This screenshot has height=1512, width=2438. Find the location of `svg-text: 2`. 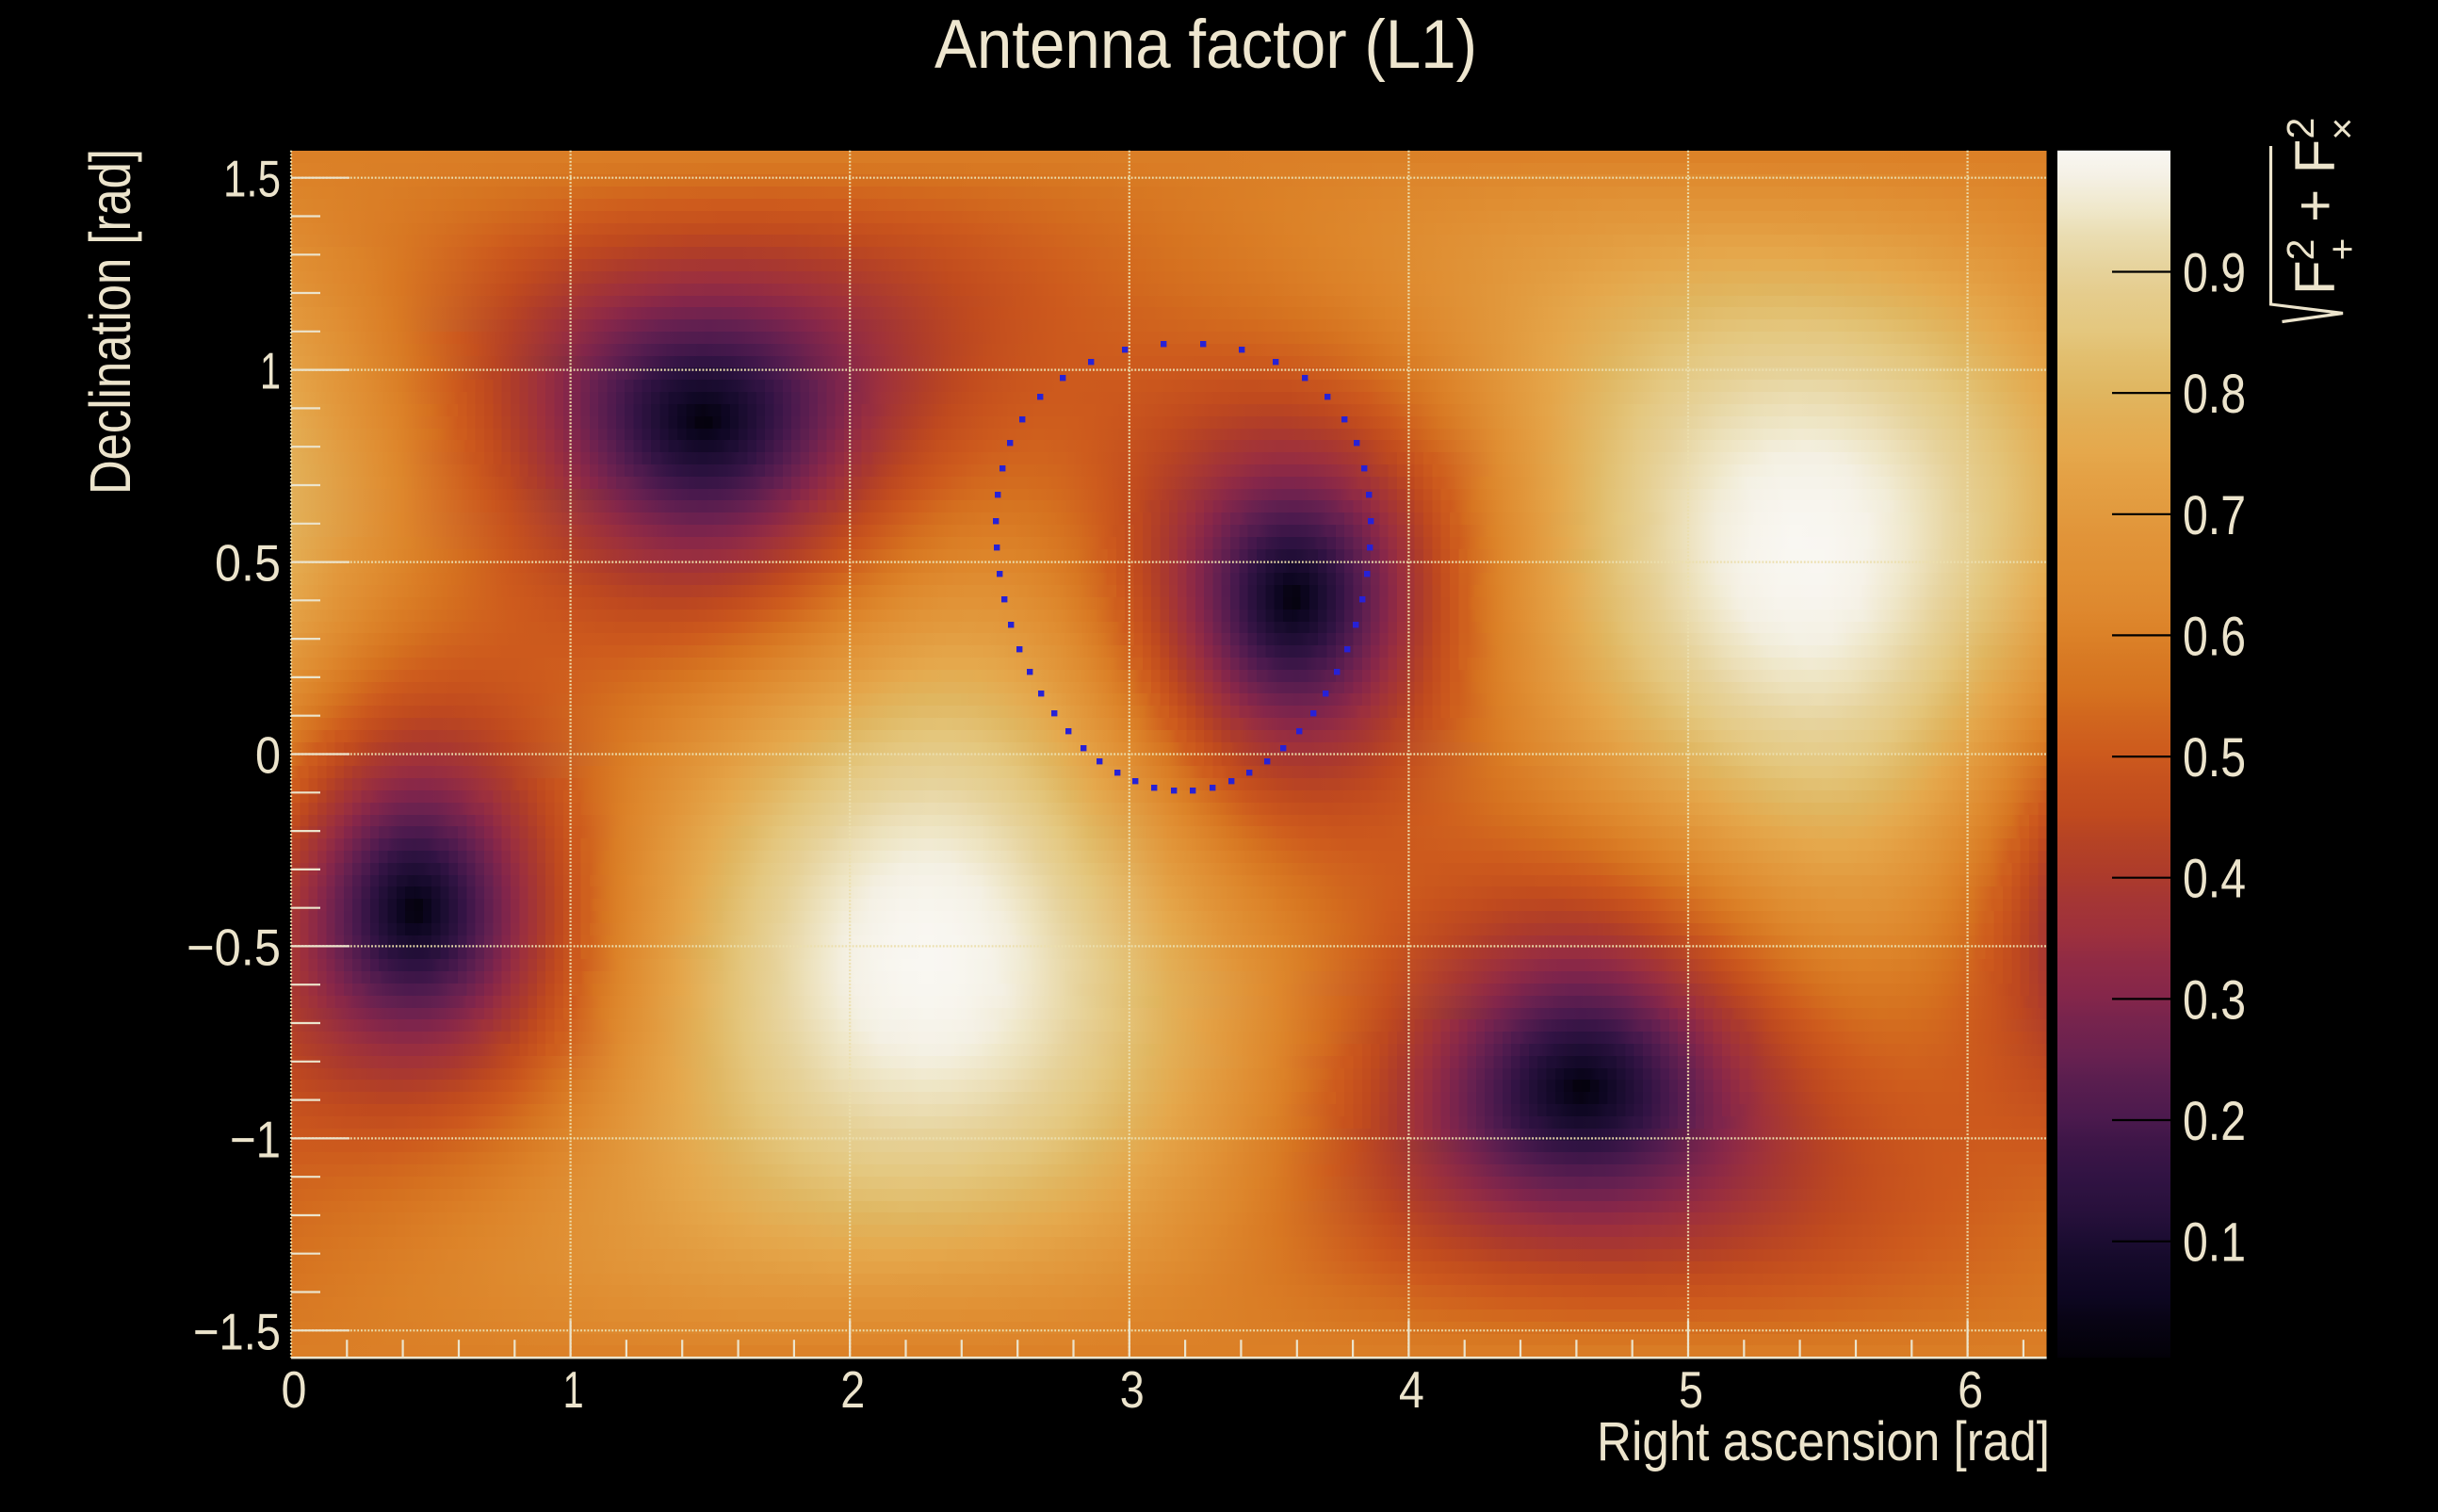

svg-text: 2 is located at coordinates (852, 1389).